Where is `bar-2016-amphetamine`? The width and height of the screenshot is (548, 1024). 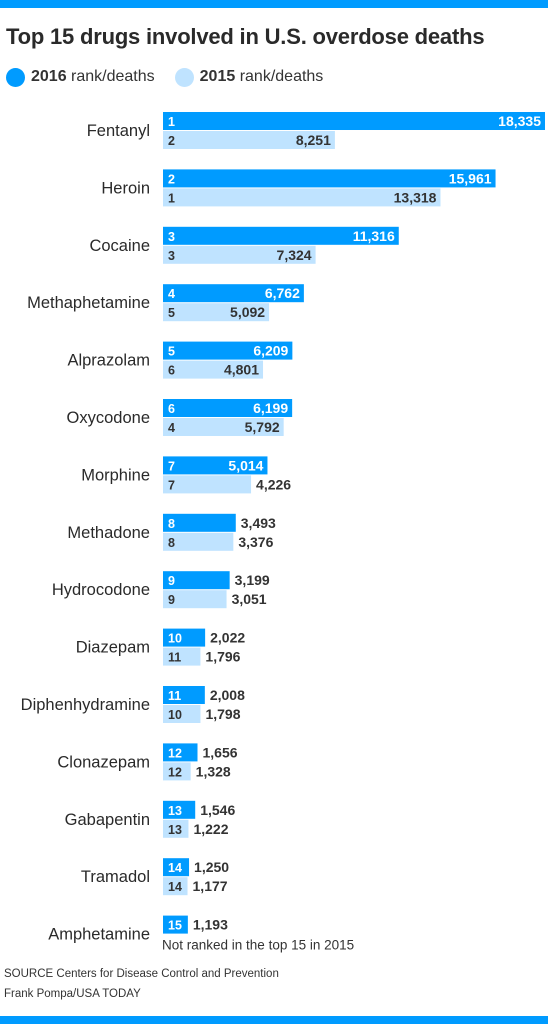 bar-2016-amphetamine is located at coordinates (175, 924).